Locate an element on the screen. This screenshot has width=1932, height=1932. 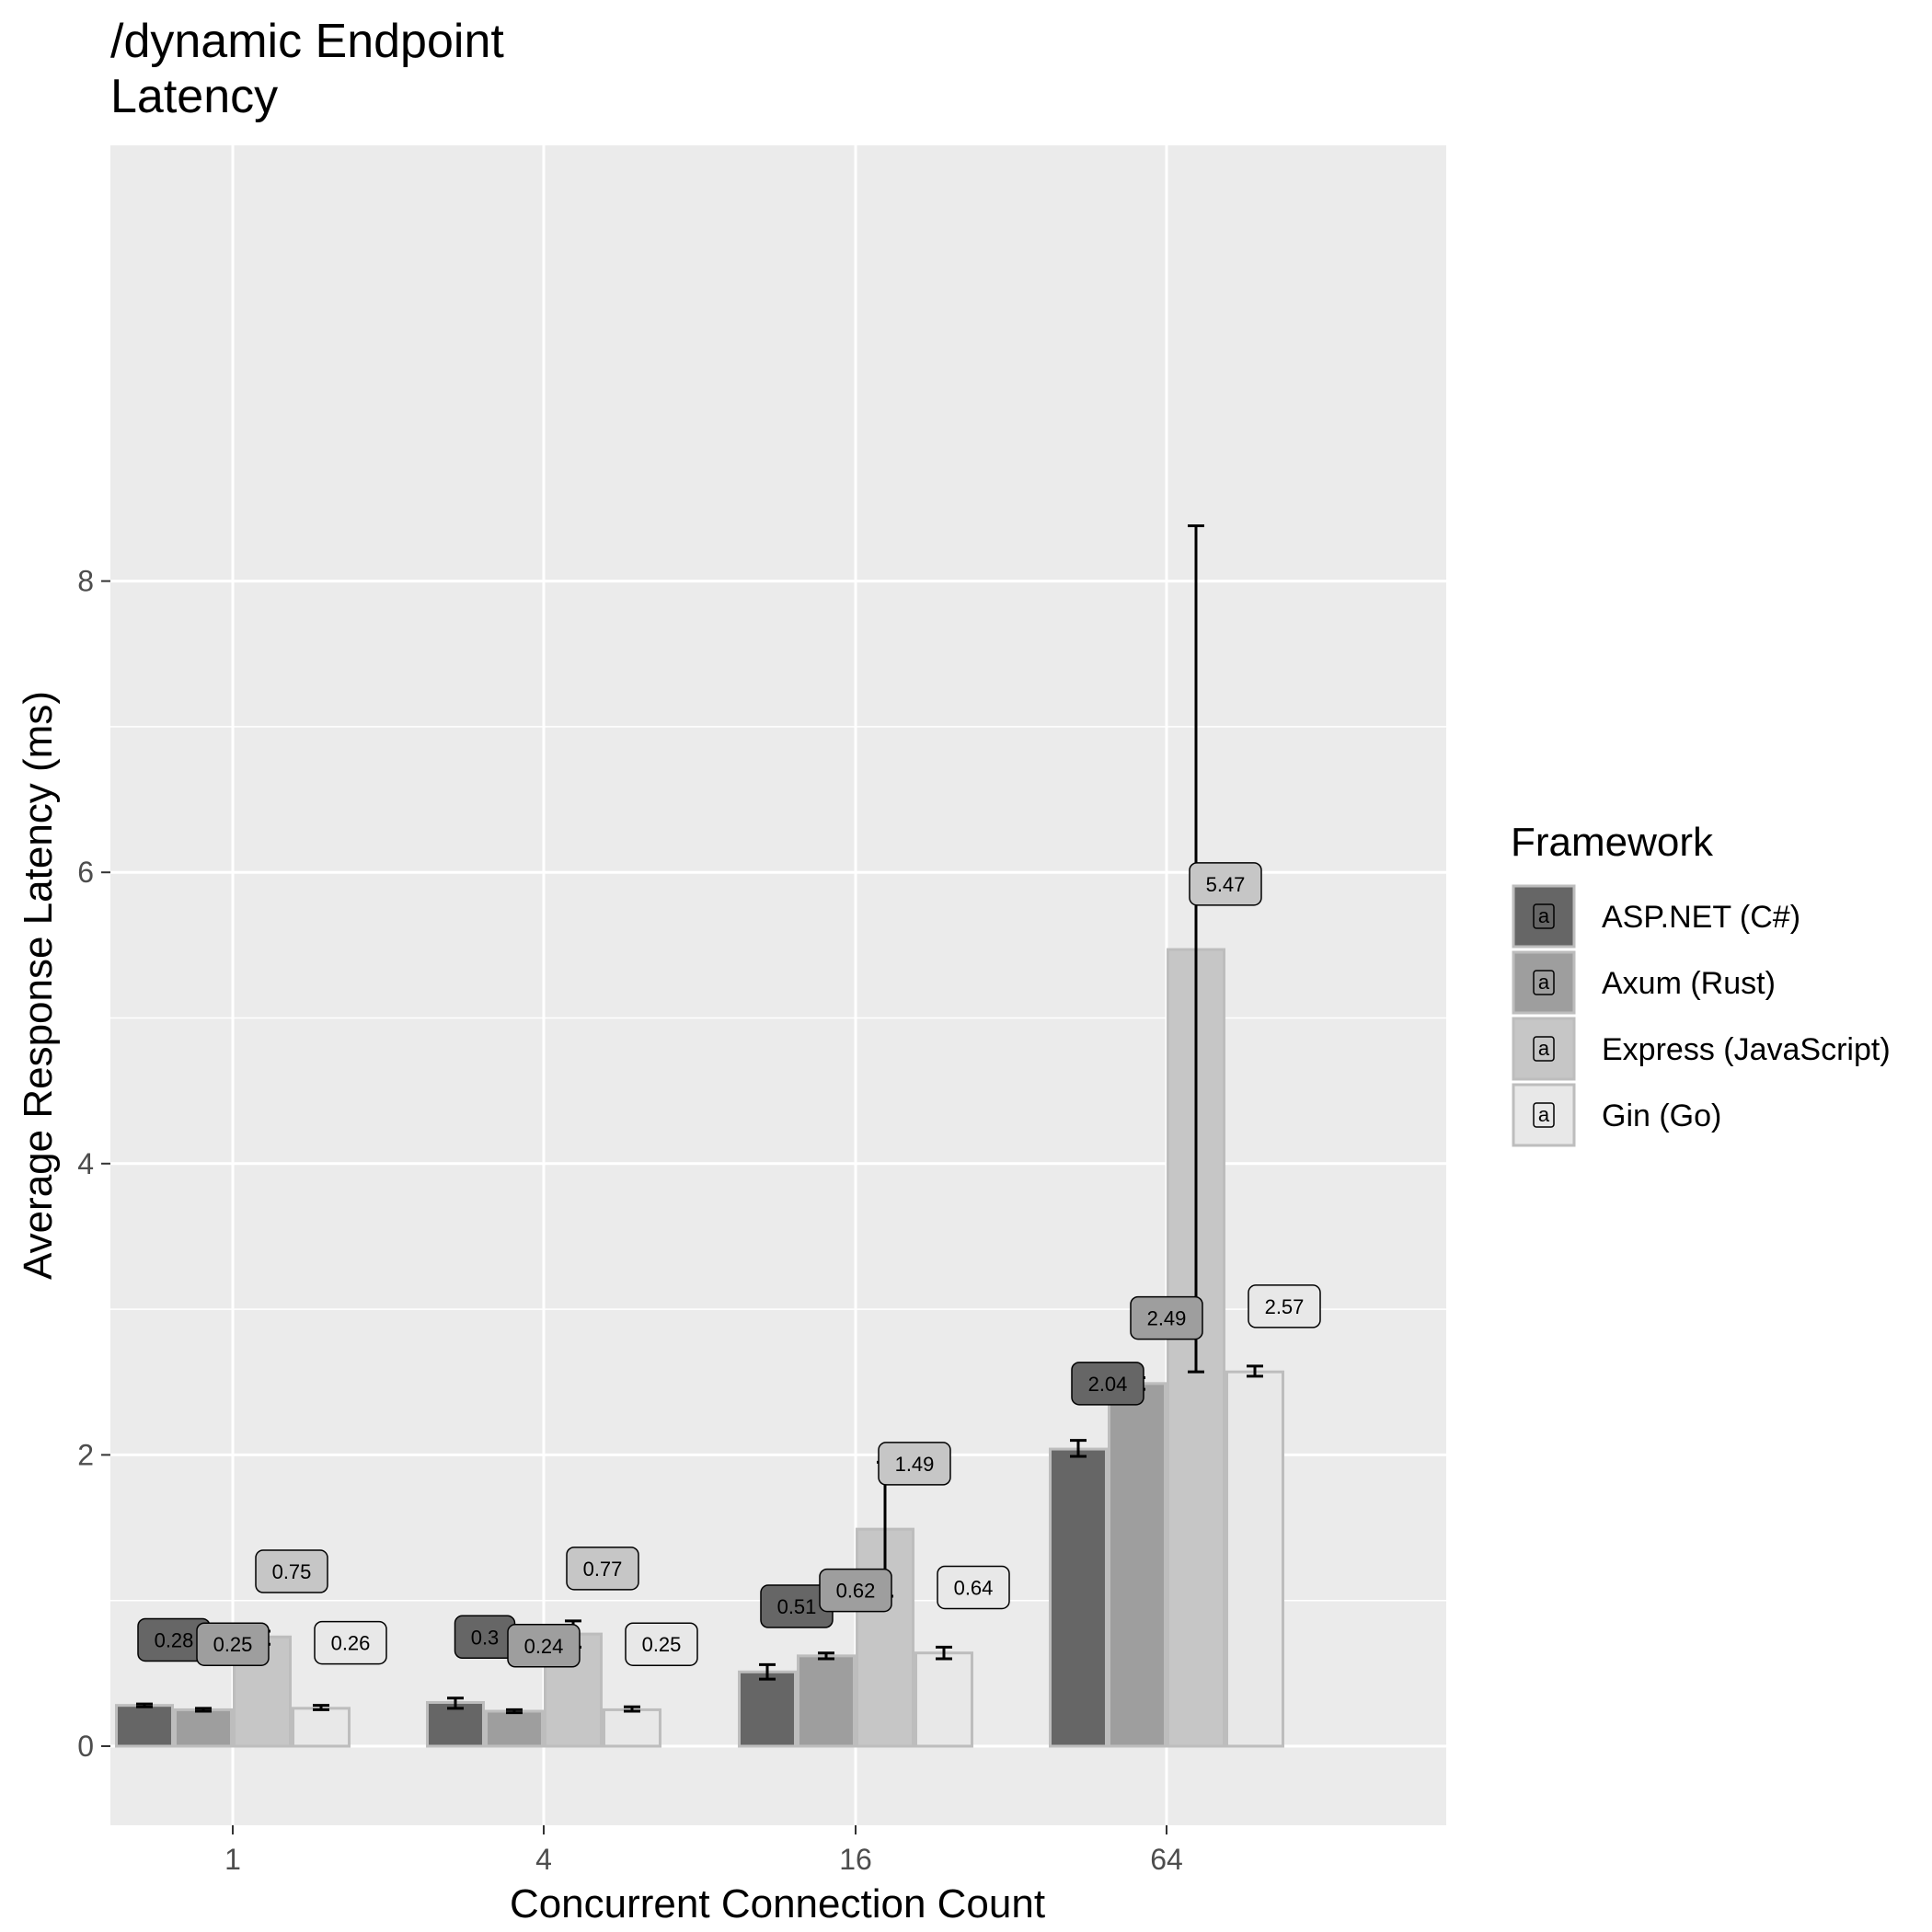
legend-label: Axum (Rust) is located at coordinates (1689, 983).